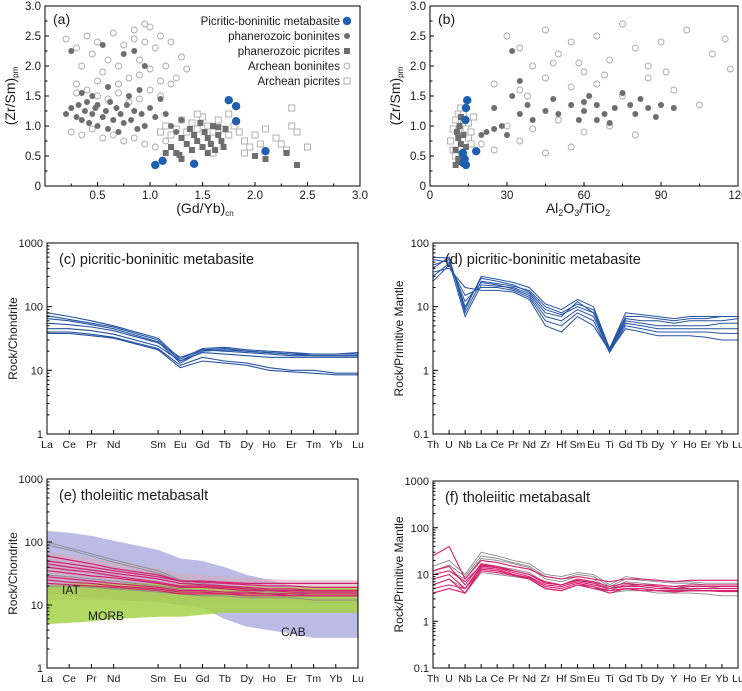  Describe the element at coordinates (481, 445) in the screenshot. I see `x-tick-label: La` at that location.